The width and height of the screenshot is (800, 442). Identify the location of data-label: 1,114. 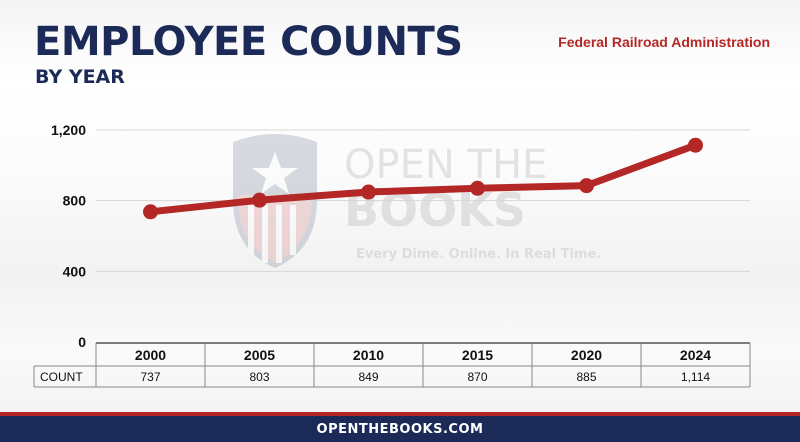
(695, 377).